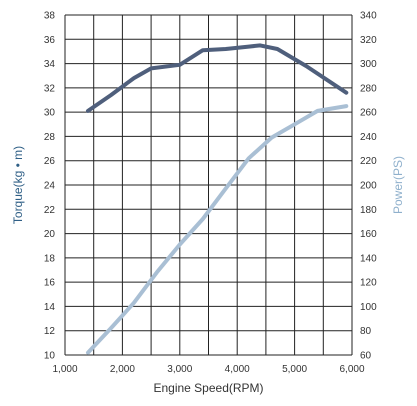 Image resolution: width=417 pixels, height=406 pixels. Describe the element at coordinates (18, 185) in the screenshot. I see `left-axis-title: Torque(kg • m)` at that location.